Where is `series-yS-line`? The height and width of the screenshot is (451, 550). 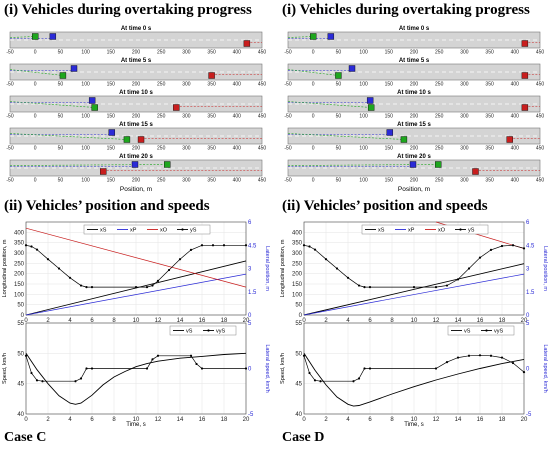 series-yS-line is located at coordinates (135, 266).